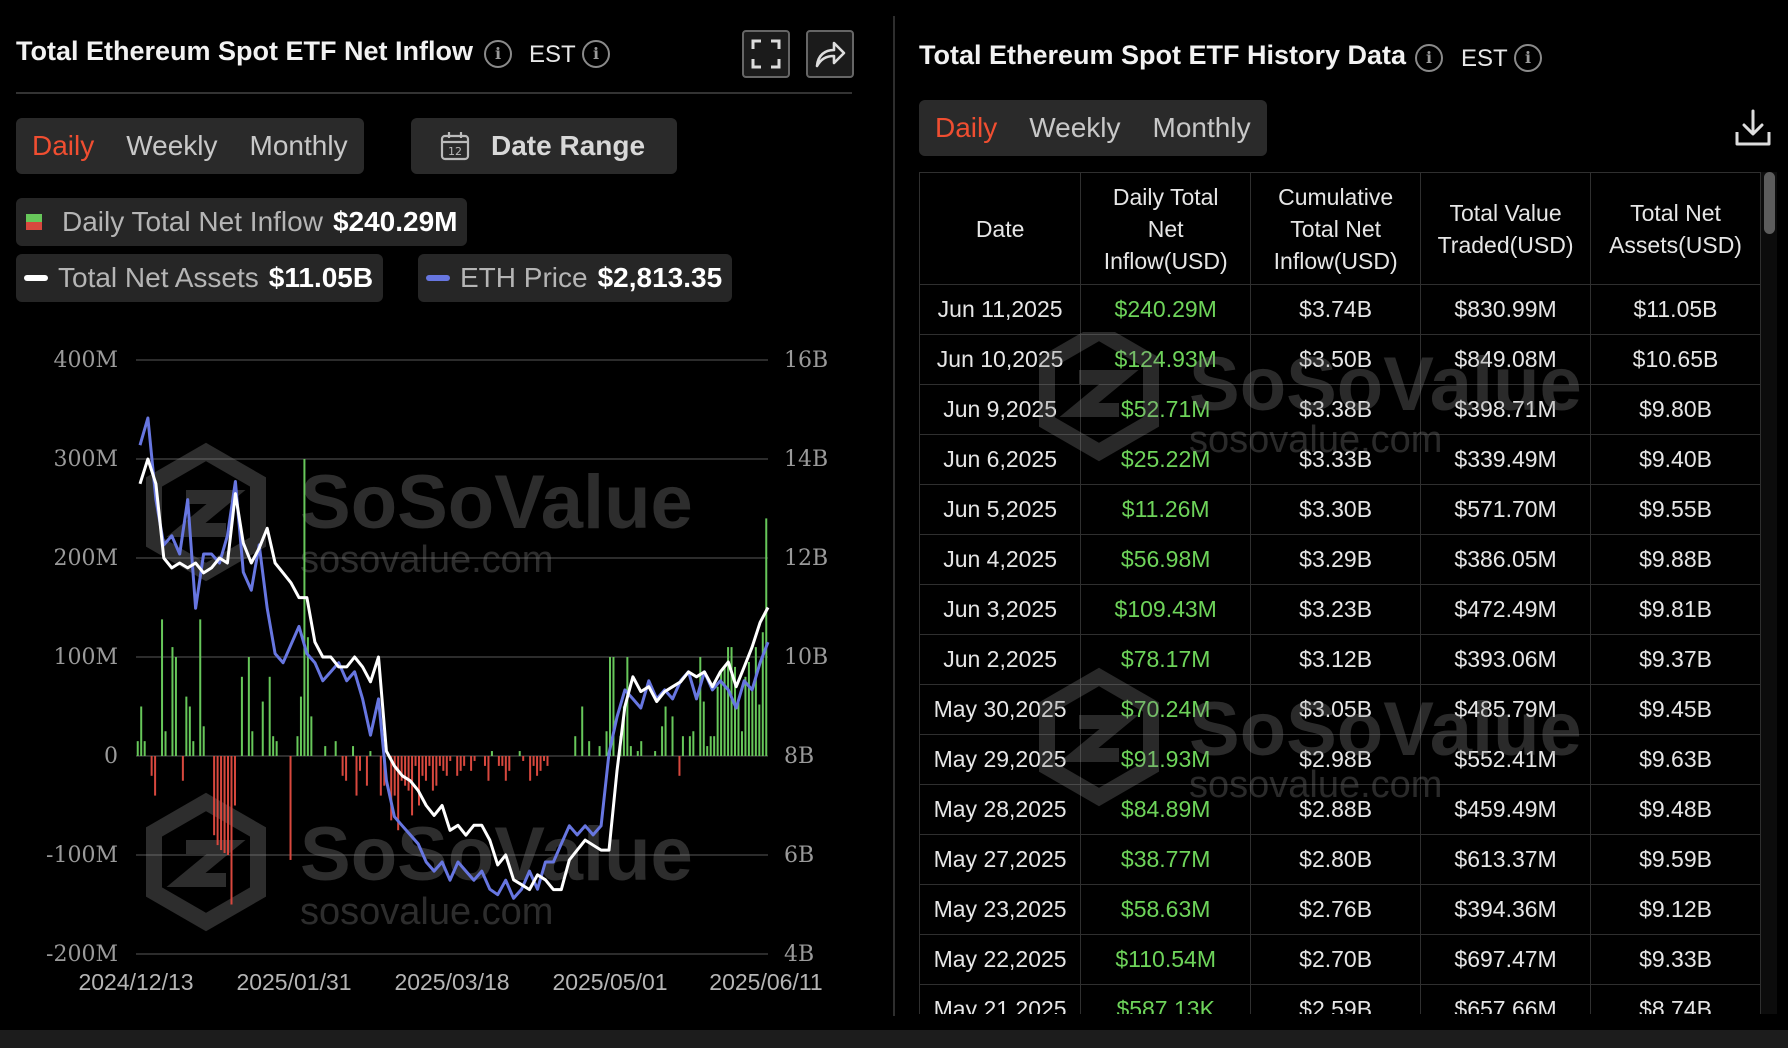 The width and height of the screenshot is (1788, 1048). What do you see at coordinates (1201, 127) in the screenshot?
I see `history-tab-monthly: Monthly` at bounding box center [1201, 127].